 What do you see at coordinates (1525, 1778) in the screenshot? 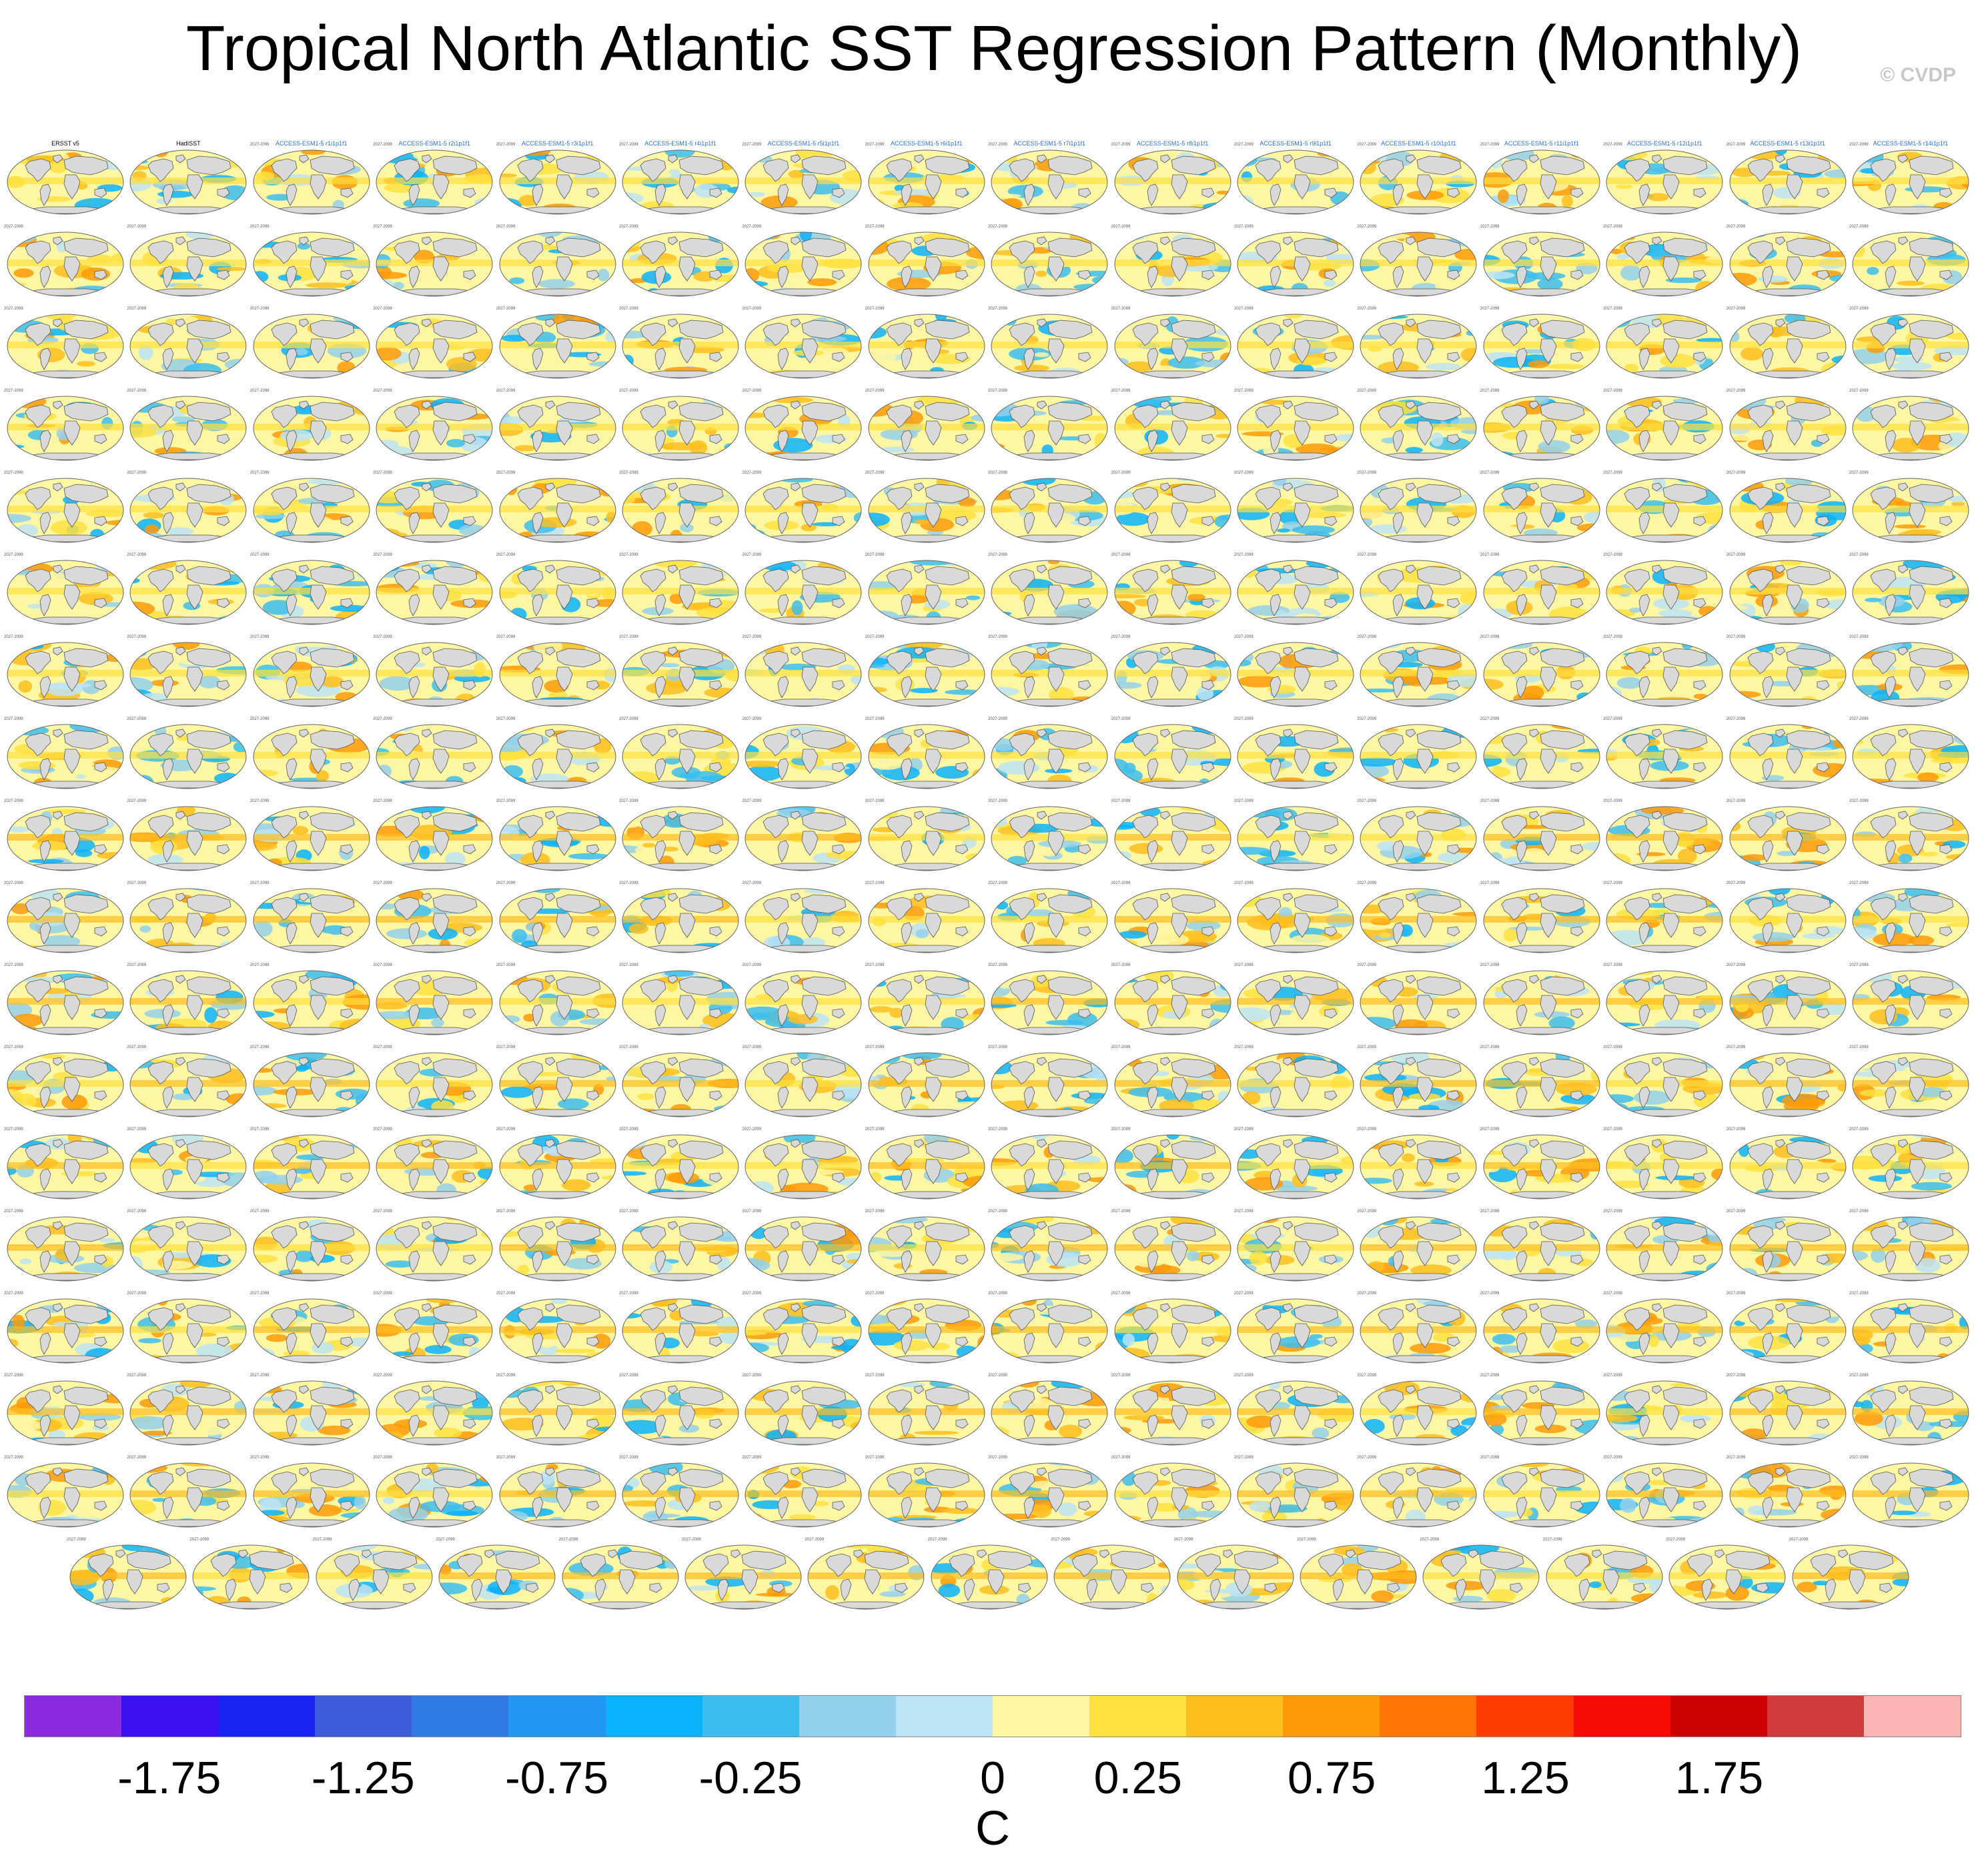
I see `colorbar-tick-label: 1.25` at bounding box center [1525, 1778].